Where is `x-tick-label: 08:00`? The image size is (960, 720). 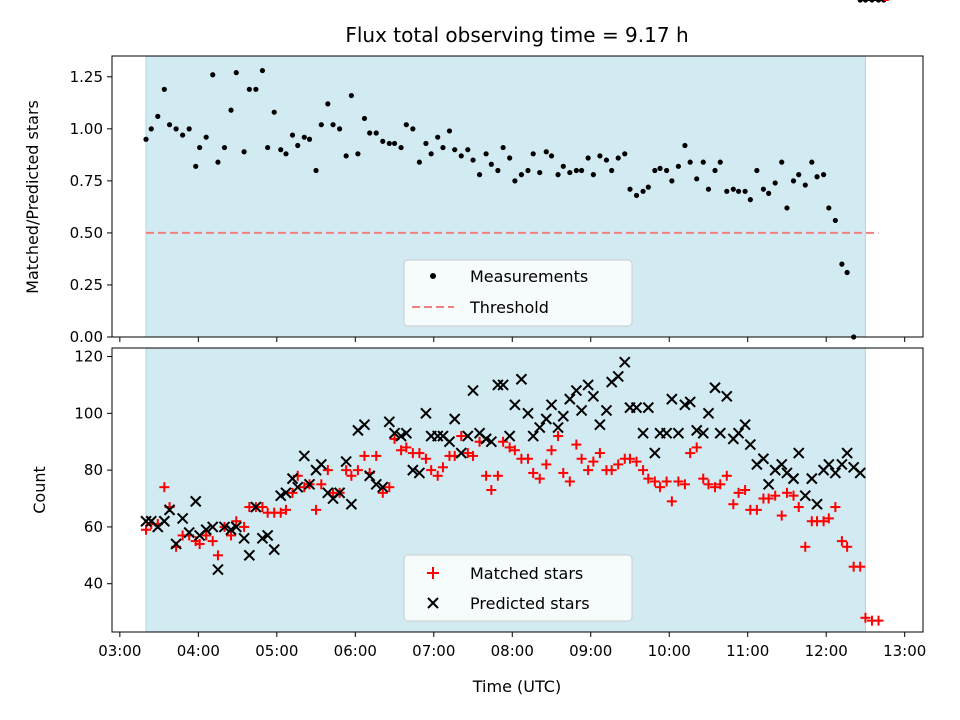
x-tick-label: 08:00 is located at coordinates (512, 651).